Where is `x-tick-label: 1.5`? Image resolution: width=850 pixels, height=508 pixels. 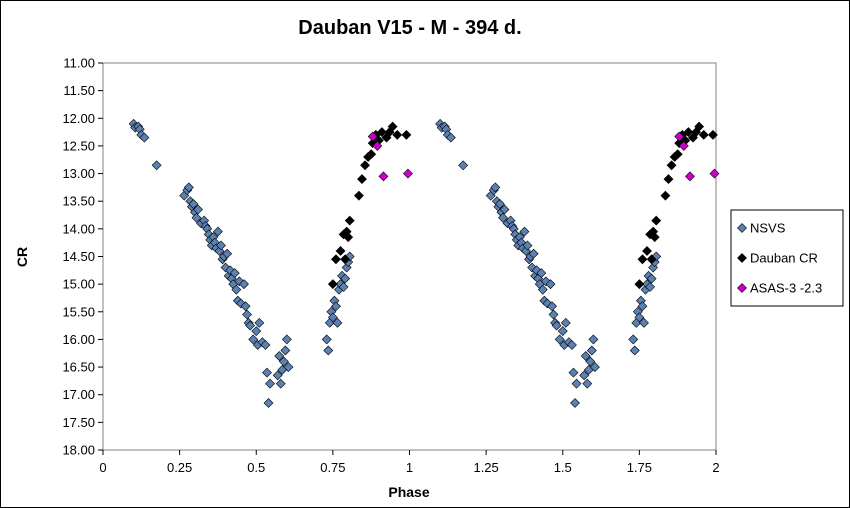 x-tick-label: 1.5 is located at coordinates (563, 467).